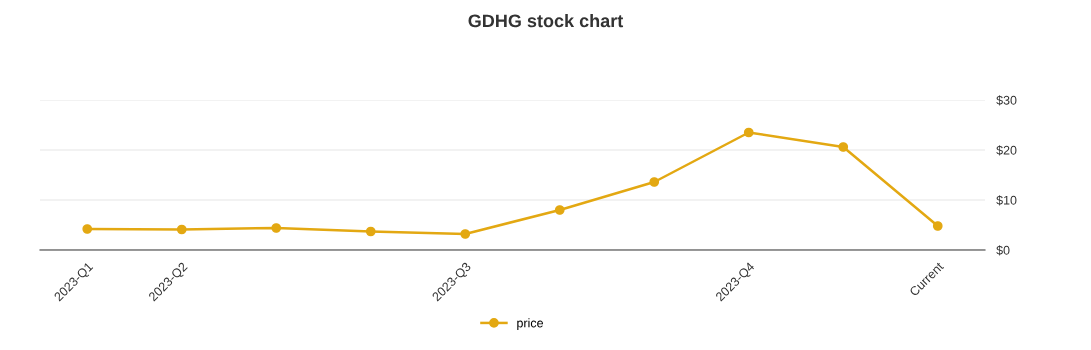 The width and height of the screenshot is (1091, 350). Describe the element at coordinates (546, 21) in the screenshot. I see `chart-title: GDHG stock chart` at that location.